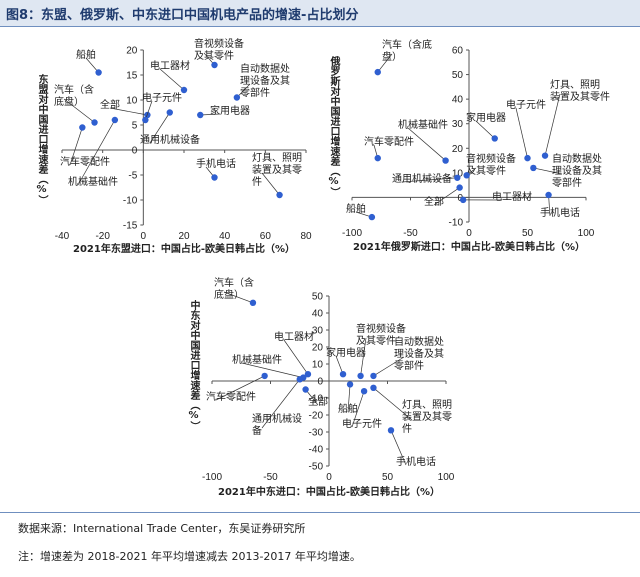 The height and width of the screenshot is (577, 640). What do you see at coordinates (486, 117) in the screenshot?
I see `chart2-point-label: 家用电器` at bounding box center [486, 117].